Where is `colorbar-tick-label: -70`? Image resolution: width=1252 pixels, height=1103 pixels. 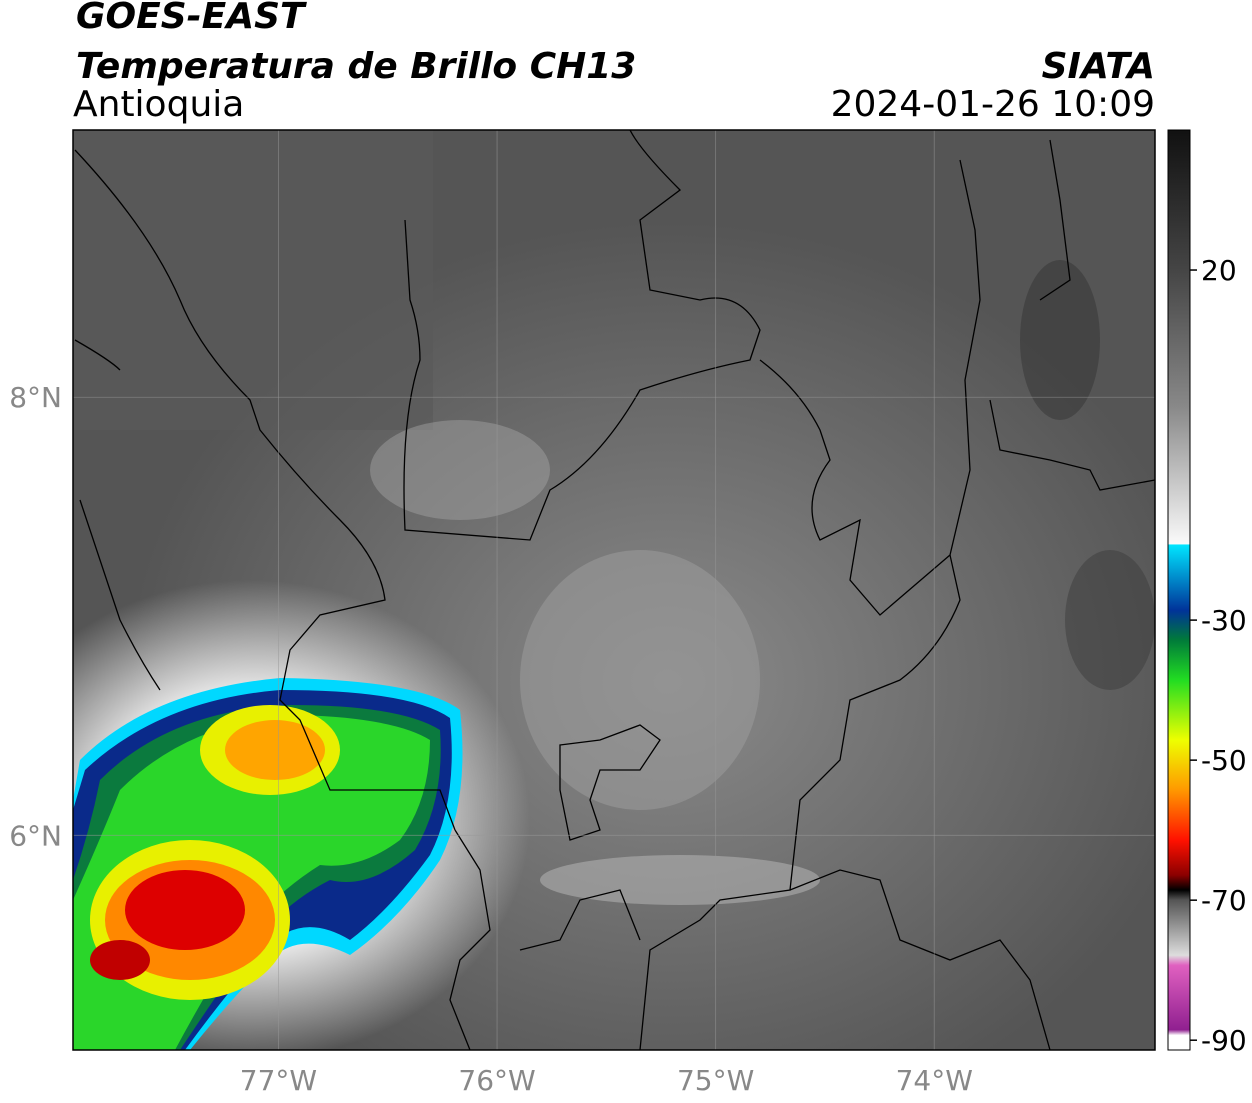 colorbar-tick-label: -70 is located at coordinates (1224, 900).